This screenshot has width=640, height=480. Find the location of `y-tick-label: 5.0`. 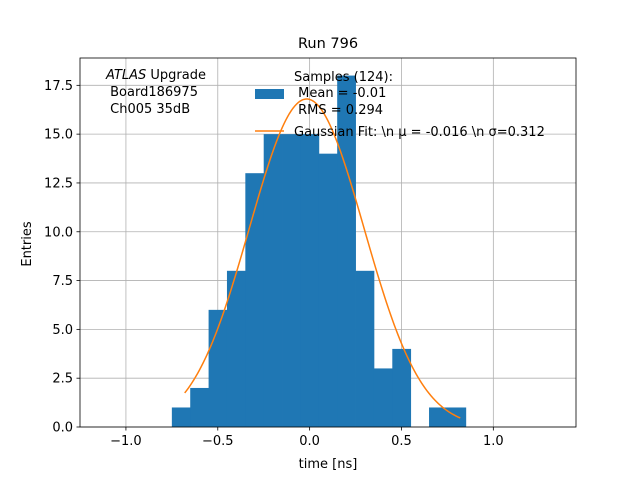

y-tick-label: 5.0 is located at coordinates (62, 330).